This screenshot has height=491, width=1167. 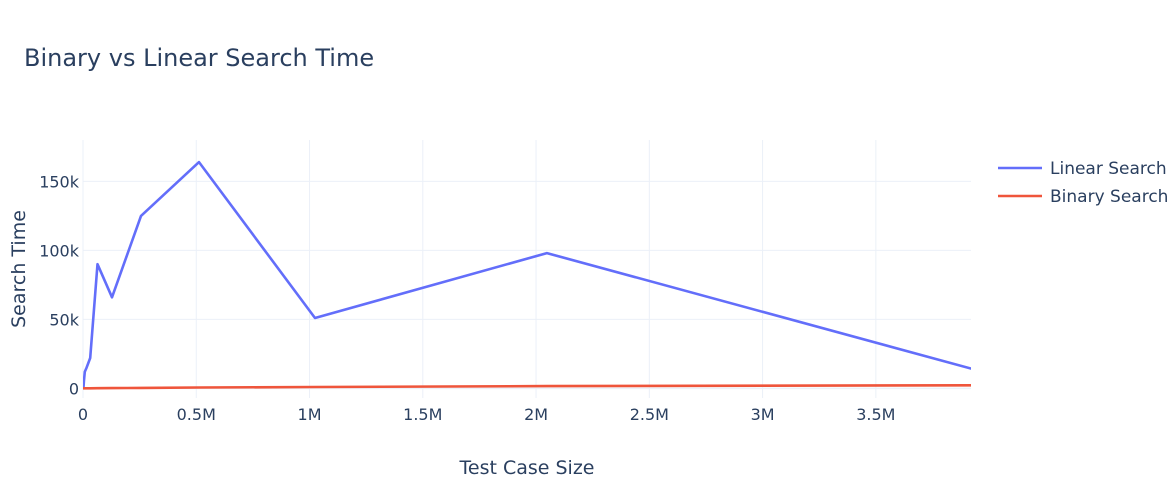 I want to click on x-tick-label: 2.5M, so click(x=649, y=414).